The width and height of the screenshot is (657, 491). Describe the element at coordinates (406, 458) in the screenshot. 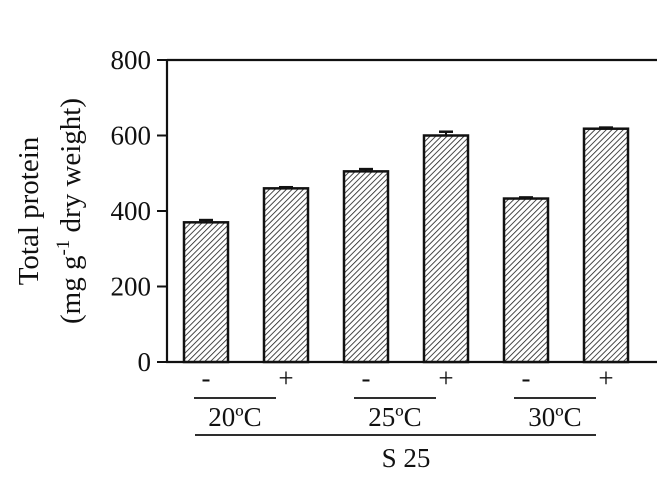

I see `outer-label: S 25` at that location.